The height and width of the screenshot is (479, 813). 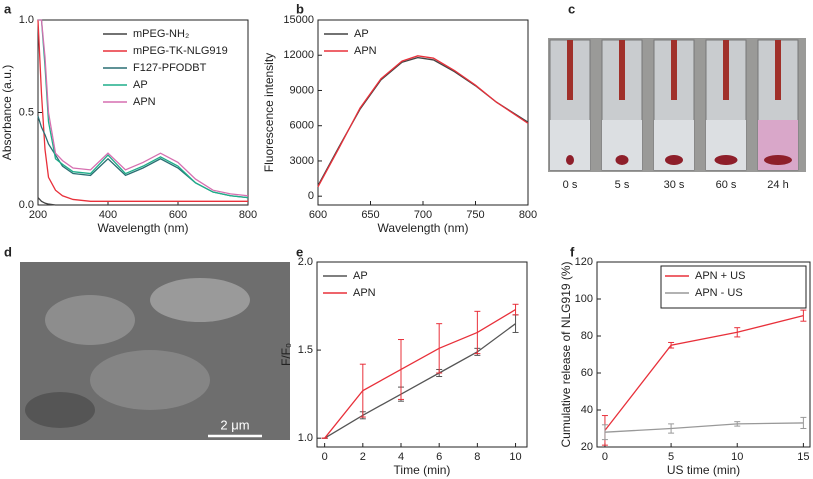 I want to click on x-tick-label: 200, so click(x=38, y=215).